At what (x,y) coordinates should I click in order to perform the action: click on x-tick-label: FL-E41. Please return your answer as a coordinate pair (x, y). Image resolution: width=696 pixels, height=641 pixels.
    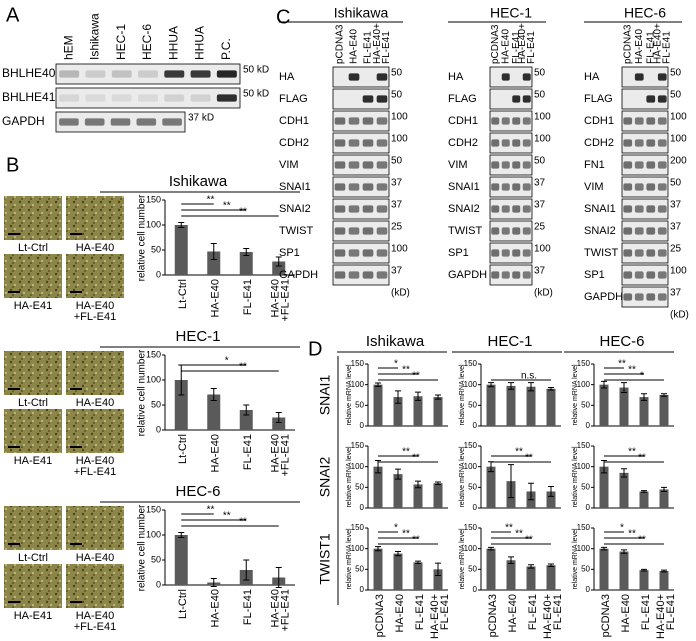
    Looking at the image, I should click on (445, 612).